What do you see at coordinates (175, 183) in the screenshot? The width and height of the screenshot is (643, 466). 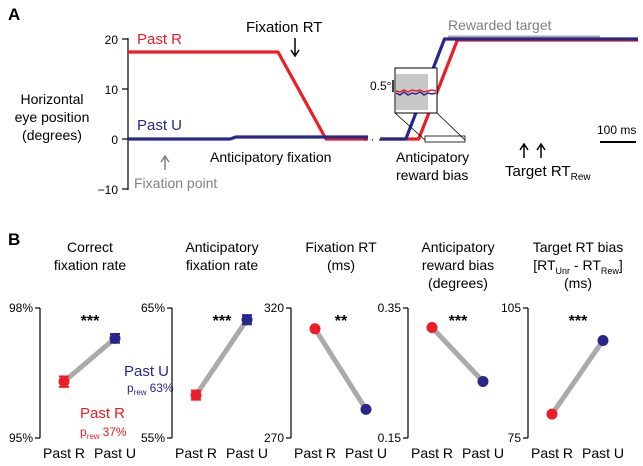 I see `fixation-point-label: Fixation point` at bounding box center [175, 183].